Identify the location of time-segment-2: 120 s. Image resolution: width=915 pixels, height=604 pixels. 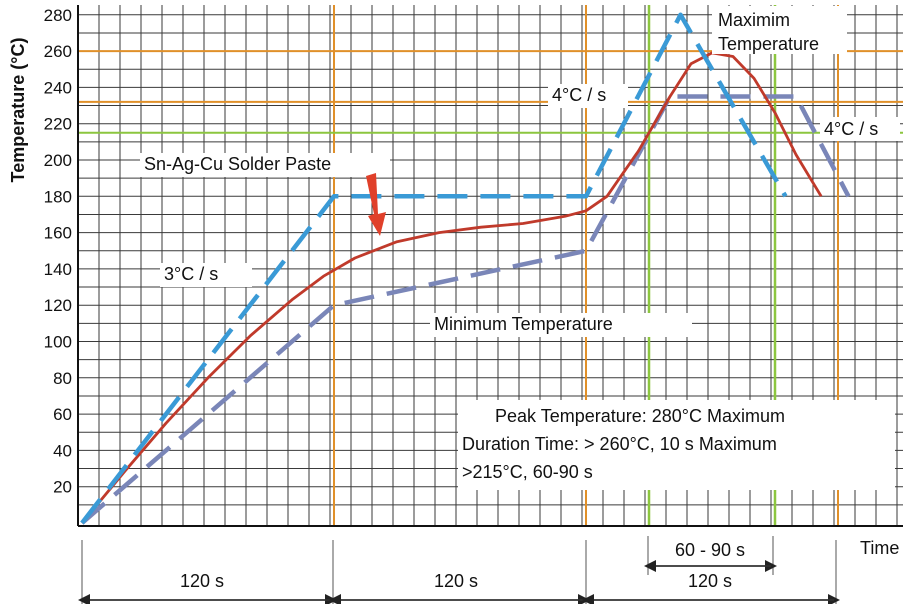
(456, 581).